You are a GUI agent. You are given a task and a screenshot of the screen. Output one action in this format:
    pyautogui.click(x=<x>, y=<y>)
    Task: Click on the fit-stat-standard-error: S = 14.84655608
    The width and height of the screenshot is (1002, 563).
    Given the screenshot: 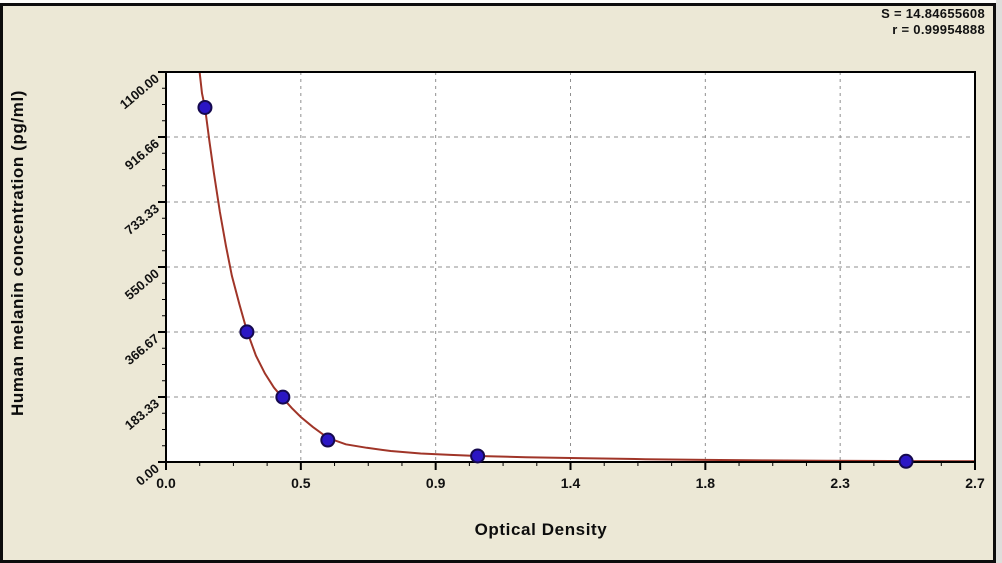 What is the action you would take?
    pyautogui.click(x=933, y=13)
    